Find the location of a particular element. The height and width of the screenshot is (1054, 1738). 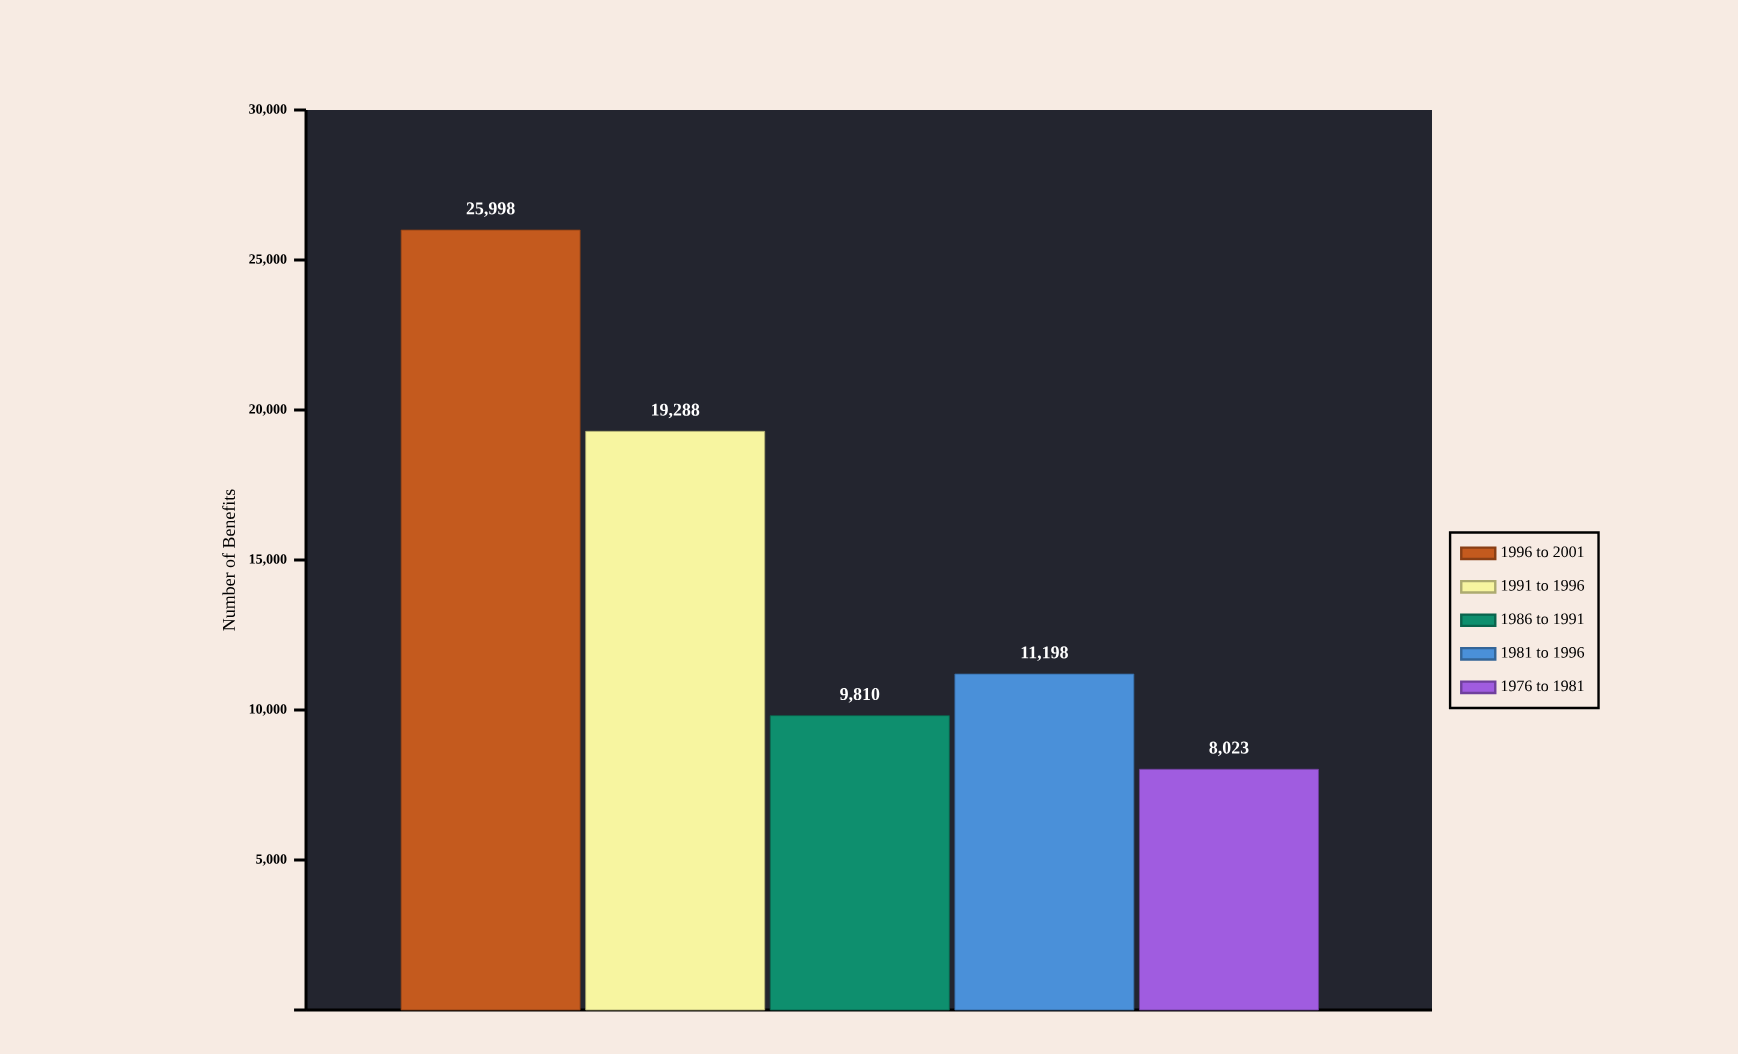

data-label: 8,023 is located at coordinates (1229, 749).